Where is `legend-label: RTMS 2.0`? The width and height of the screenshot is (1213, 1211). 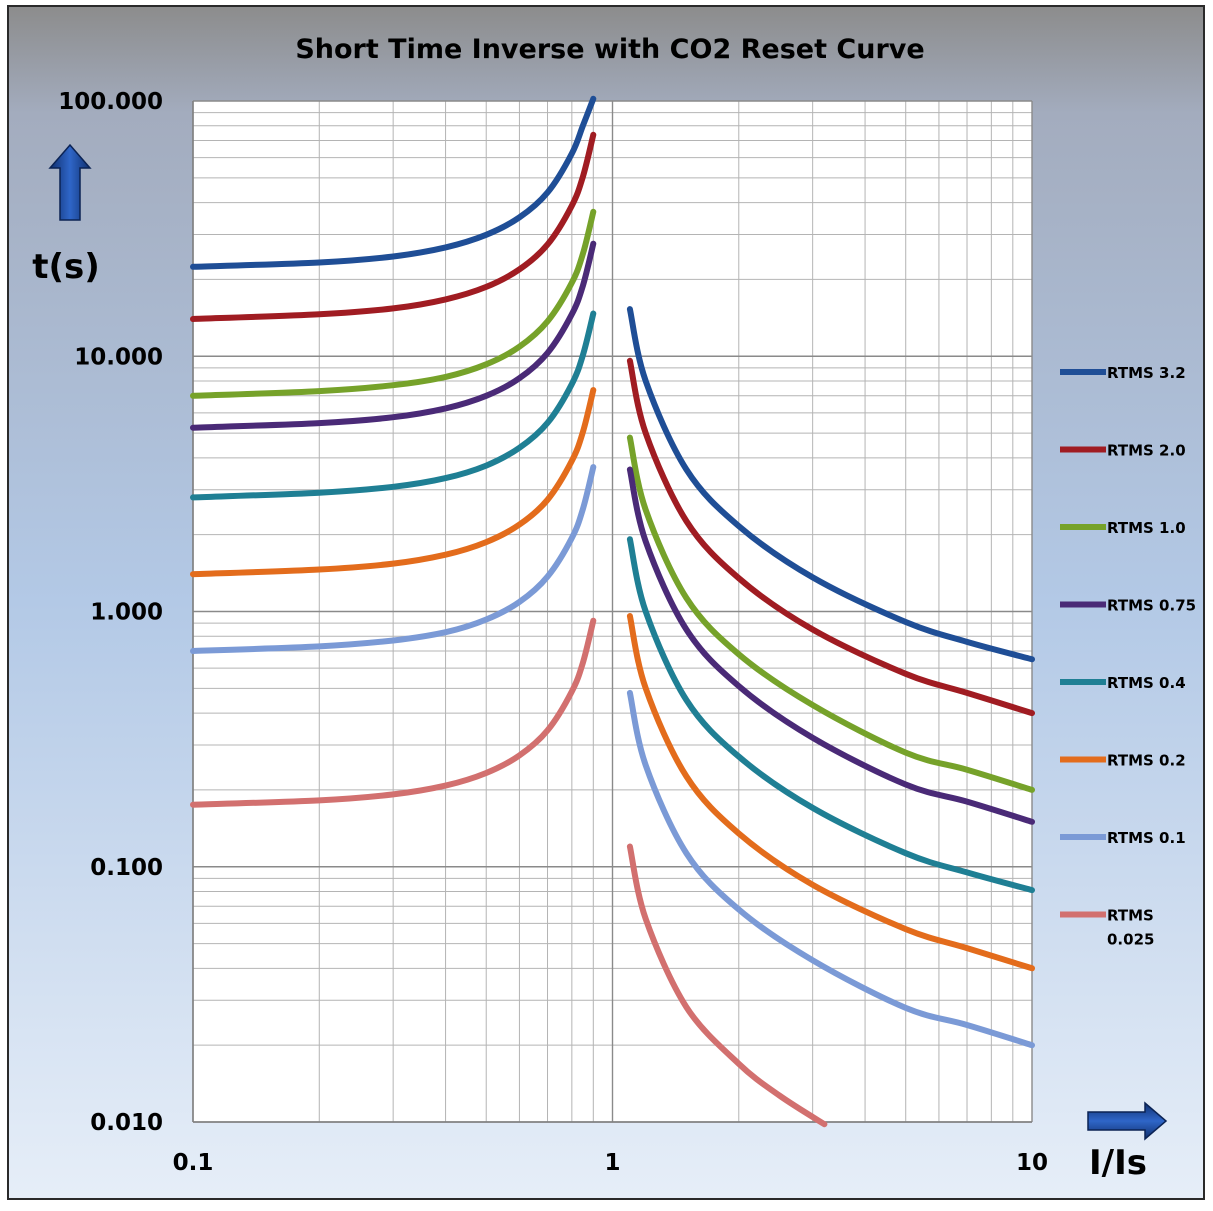 legend-label: RTMS 2.0 is located at coordinates (1146, 451).